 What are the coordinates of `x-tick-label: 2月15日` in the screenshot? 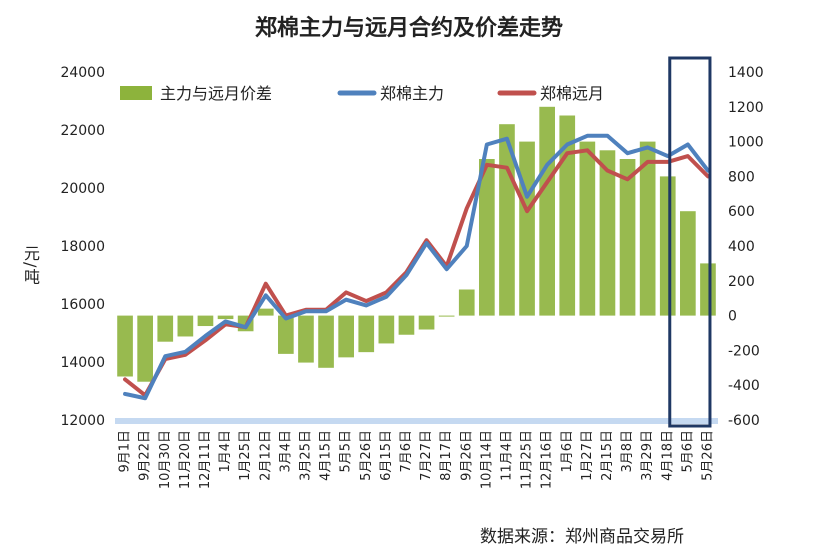 It's located at (607, 455).